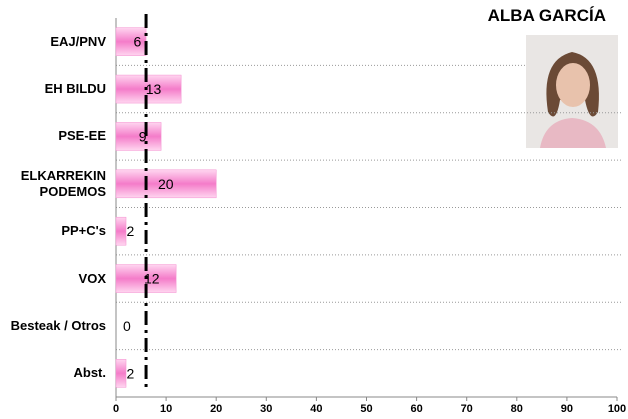 The image size is (628, 419). I want to click on x-tick-label: 60, so click(416, 409).